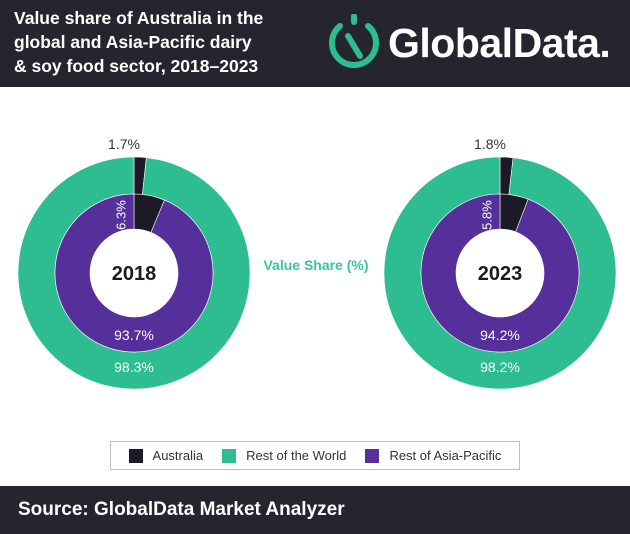  I want to click on source-note: Source: GlobalData Market Analyzer, so click(181, 509).